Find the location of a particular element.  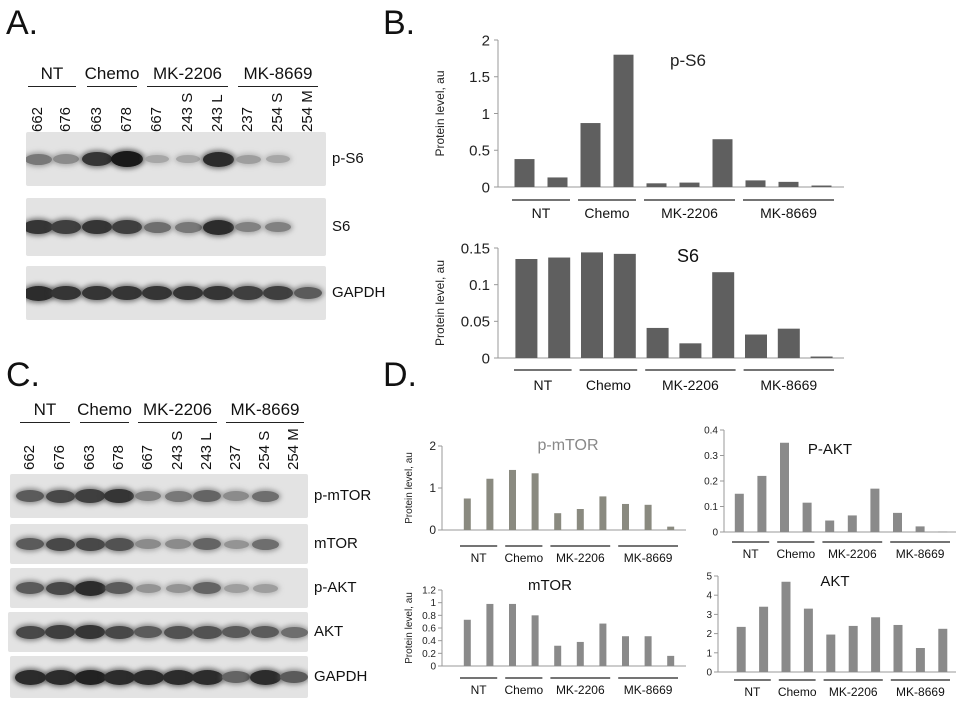

group-label-mk-2206: MK-2206 is located at coordinates (177, 409).